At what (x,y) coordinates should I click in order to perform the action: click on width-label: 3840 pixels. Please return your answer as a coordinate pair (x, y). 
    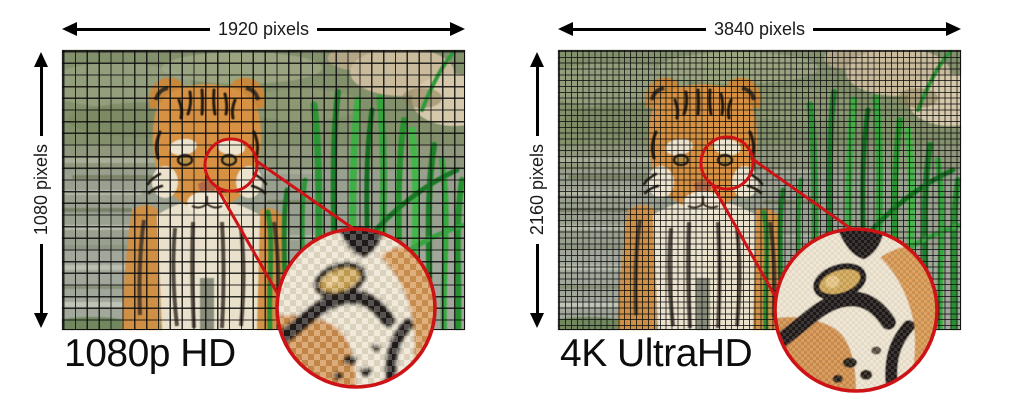
    Looking at the image, I should click on (759, 29).